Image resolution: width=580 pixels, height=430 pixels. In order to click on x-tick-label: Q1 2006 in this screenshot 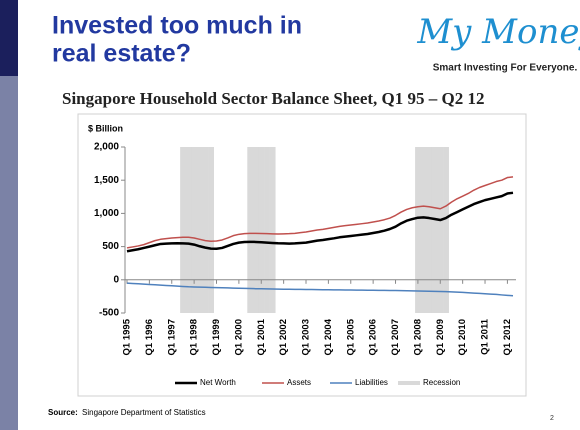, I will do `click(373, 337)`.